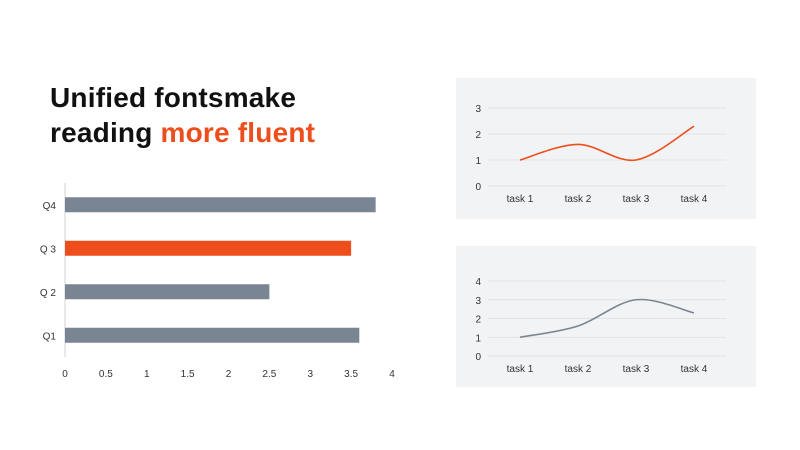  I want to click on x-tick-label: 3, so click(310, 374).